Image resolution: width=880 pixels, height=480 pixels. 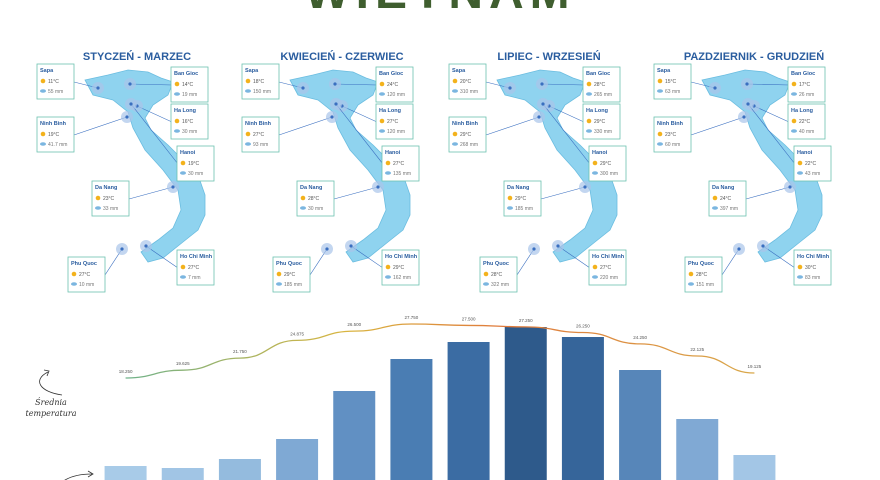 What do you see at coordinates (341, 56) in the screenshot?
I see `panel-title: KWIECIEŃ - CZERWIEC` at bounding box center [341, 56].